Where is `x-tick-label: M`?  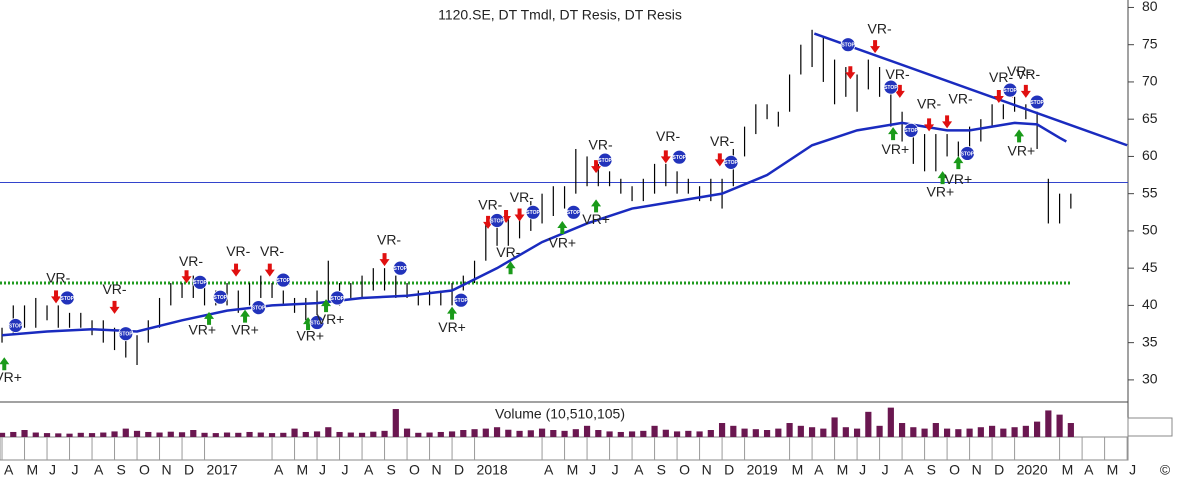 x-tick-label: M is located at coordinates (843, 470).